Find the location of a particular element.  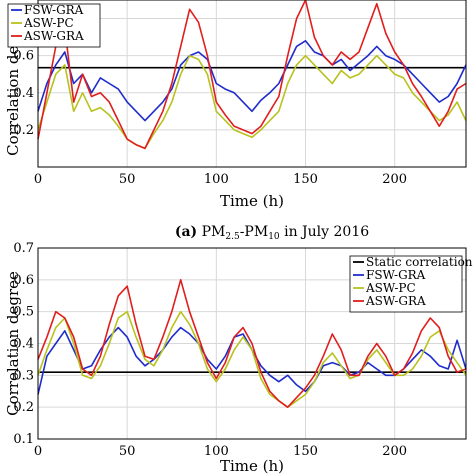

chart-a-caption: (a) PM2.5-PM10 in July 2016 is located at coordinates (272, 233).